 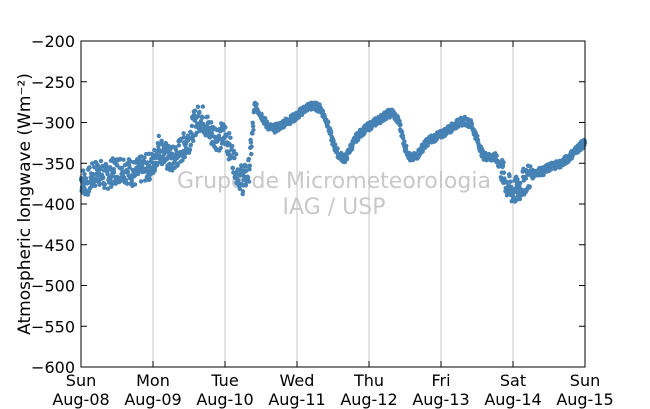 I want to click on x-tick-date: Aug-12, so click(x=368, y=399).